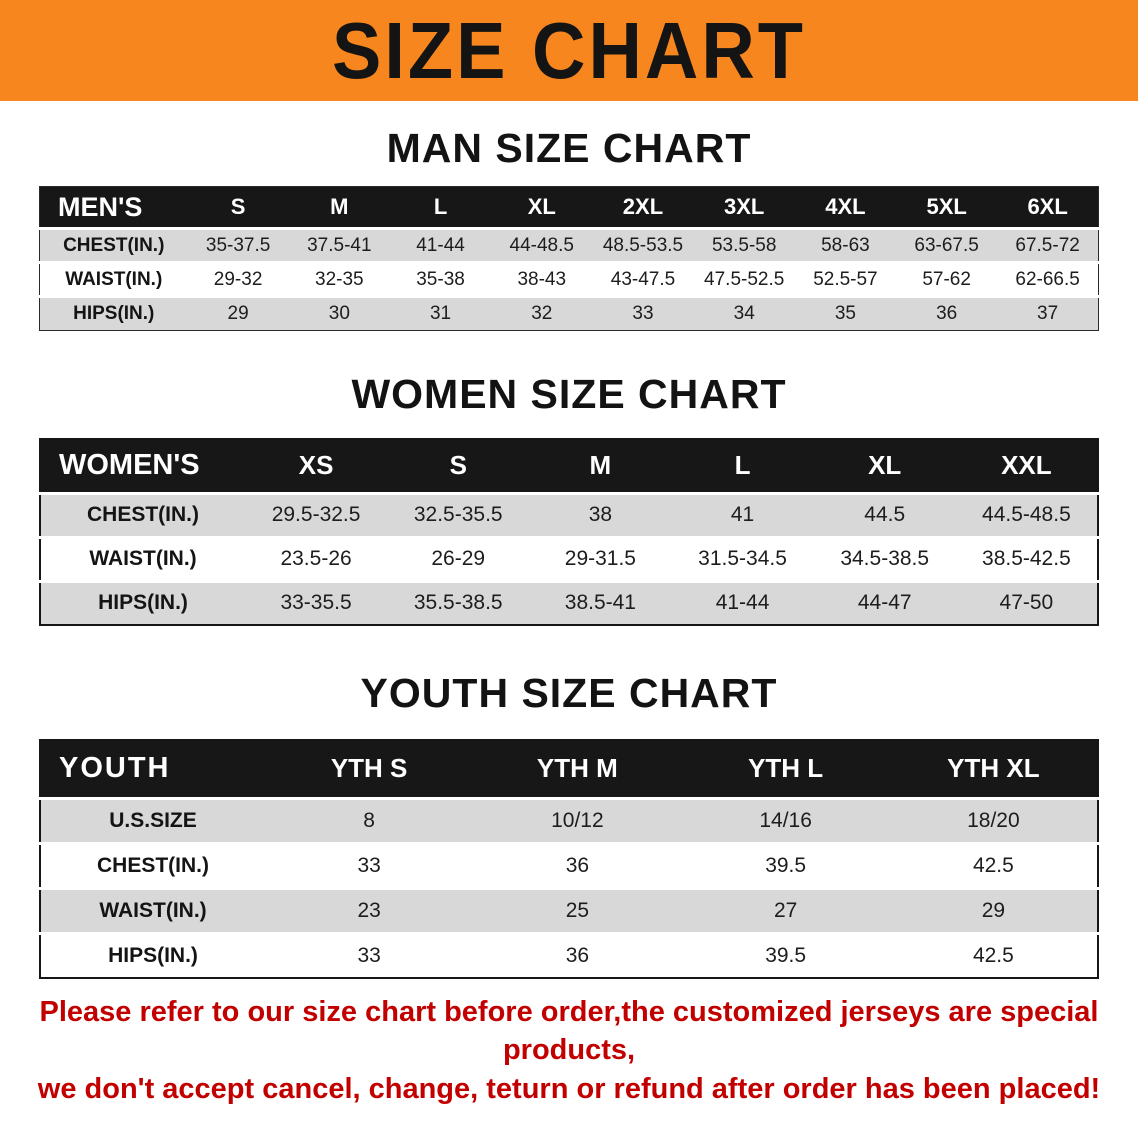 The width and height of the screenshot is (1138, 1132). Describe the element at coordinates (577, 820) in the screenshot. I see `size-value: 10/12` at that location.